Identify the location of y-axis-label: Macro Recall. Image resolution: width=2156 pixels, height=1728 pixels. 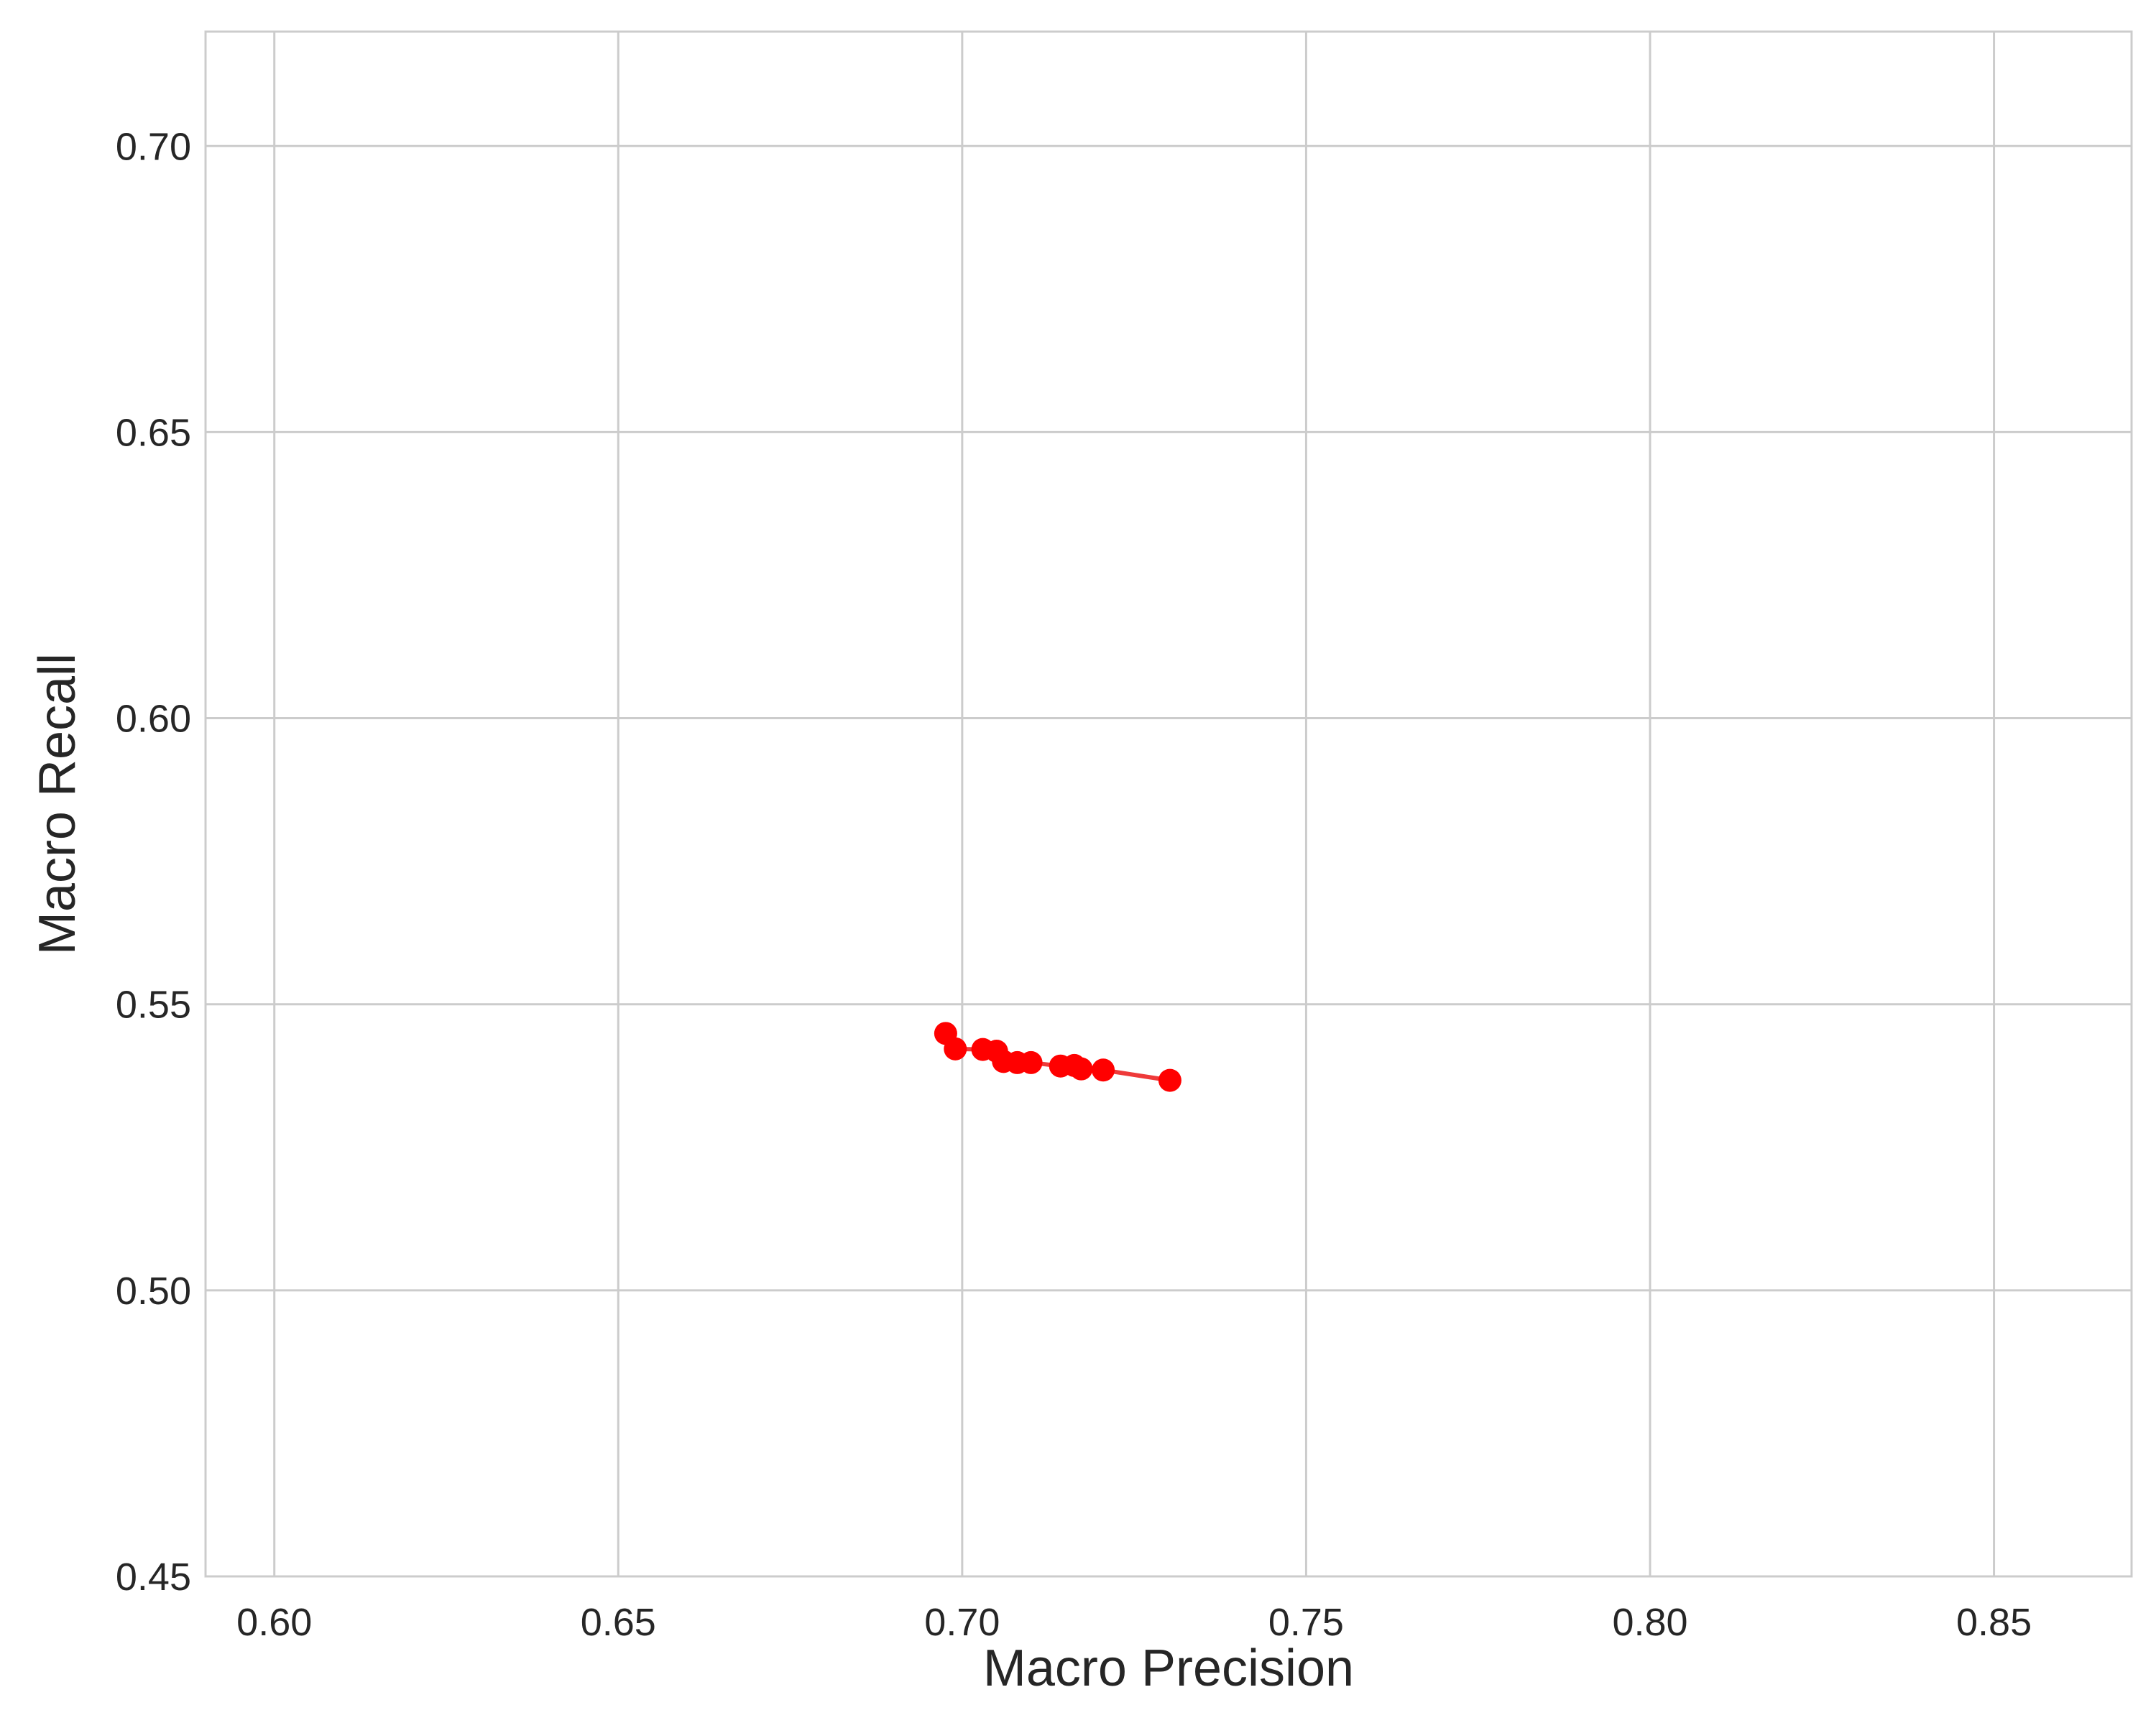
(58, 804).